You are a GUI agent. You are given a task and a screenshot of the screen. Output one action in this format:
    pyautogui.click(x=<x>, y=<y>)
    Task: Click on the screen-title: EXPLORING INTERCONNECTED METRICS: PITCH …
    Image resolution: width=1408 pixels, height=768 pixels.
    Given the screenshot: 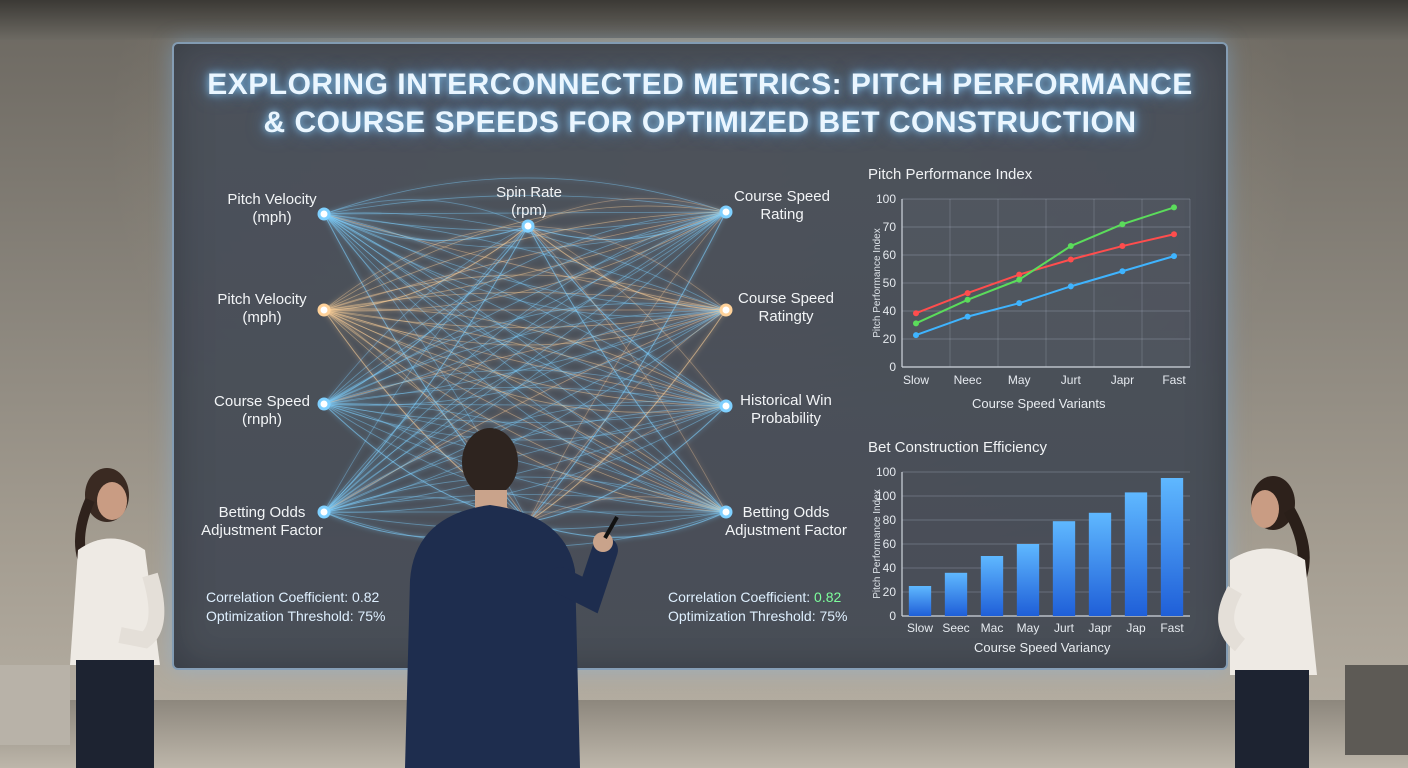 What is the action you would take?
    pyautogui.click(x=700, y=104)
    